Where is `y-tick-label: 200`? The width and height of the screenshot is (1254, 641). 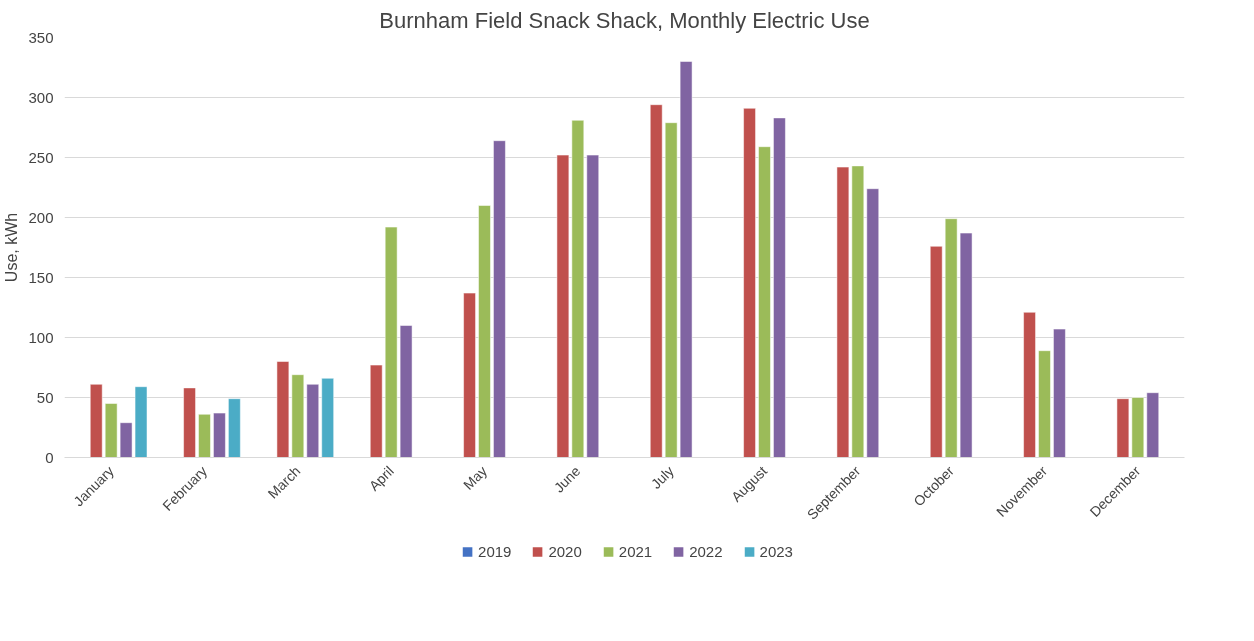 y-tick-label: 200 is located at coordinates (41, 217).